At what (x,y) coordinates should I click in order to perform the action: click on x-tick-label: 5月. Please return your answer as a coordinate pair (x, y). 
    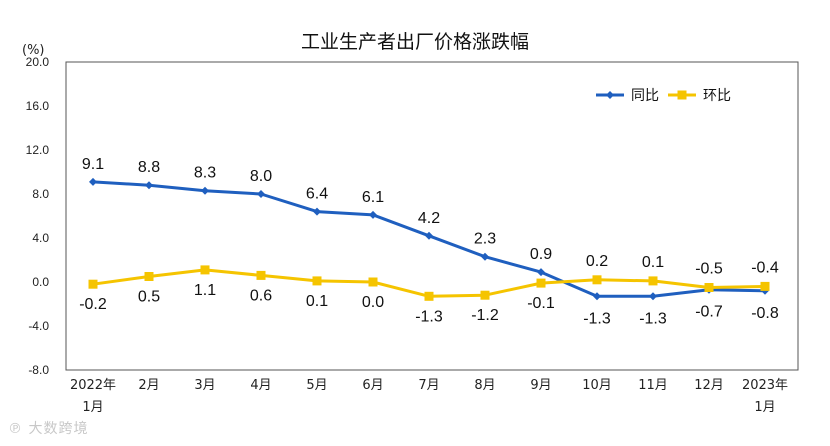
    Looking at the image, I should click on (316, 385).